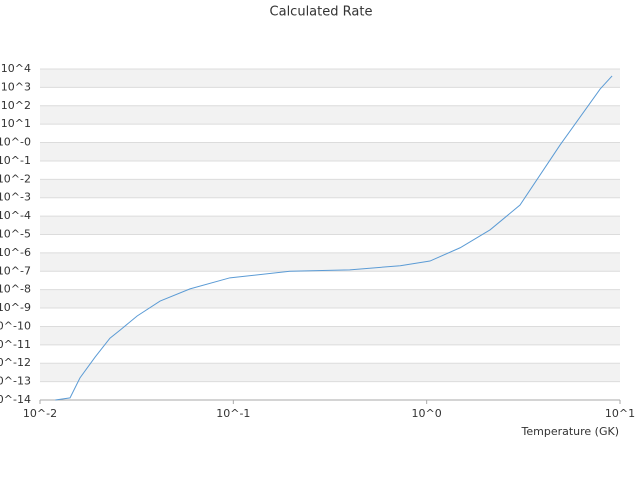 This screenshot has width=640, height=480. I want to click on y-tick-label: 10^-12, so click(15, 362).